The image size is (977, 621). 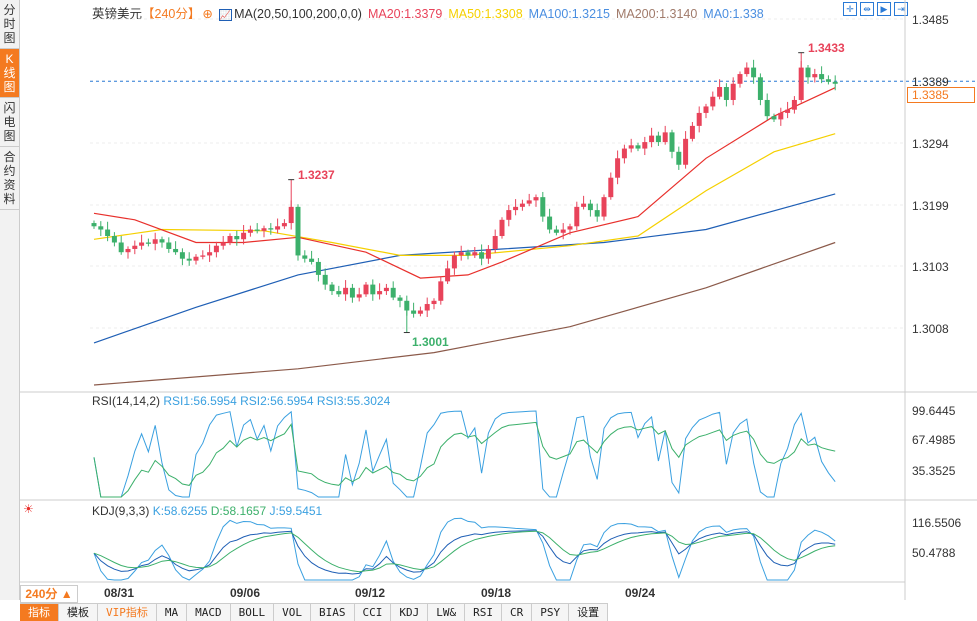 What do you see at coordinates (656, 14) in the screenshot?
I see `ma200-value: MA200:1.3140` at bounding box center [656, 14].